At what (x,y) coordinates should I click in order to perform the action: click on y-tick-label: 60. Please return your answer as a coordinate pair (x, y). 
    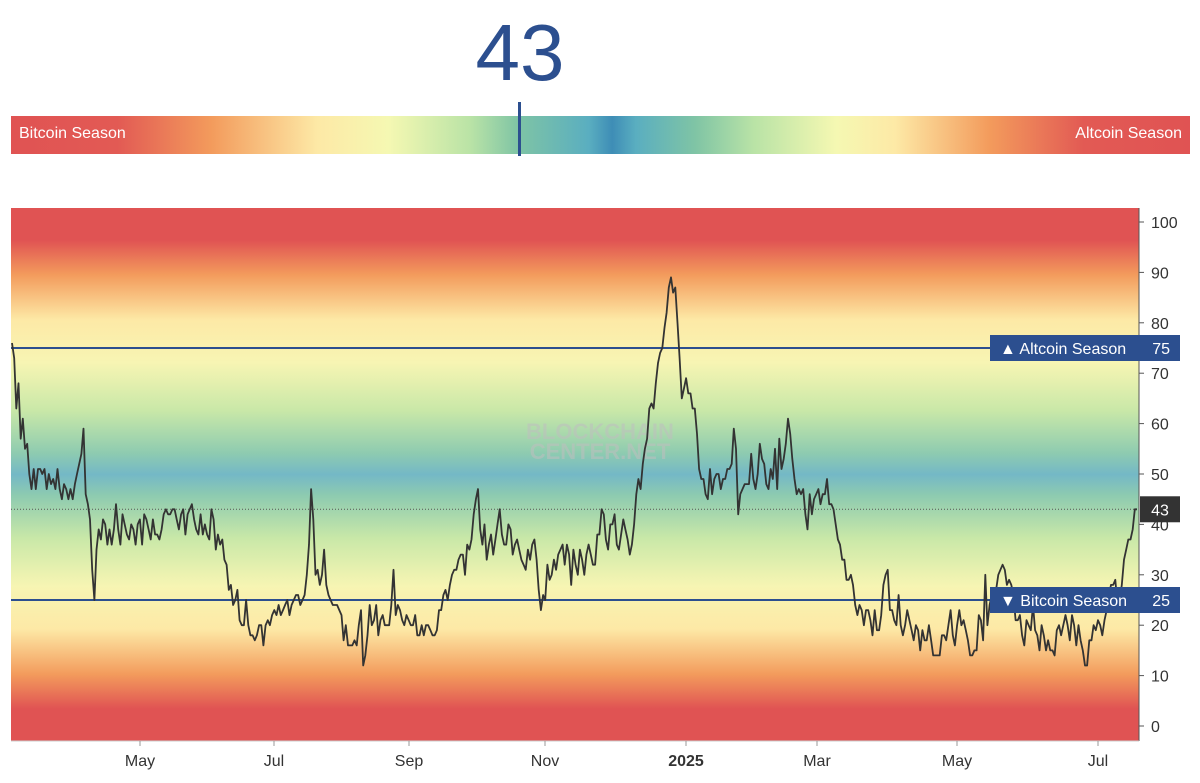
    Looking at the image, I should click on (1160, 425).